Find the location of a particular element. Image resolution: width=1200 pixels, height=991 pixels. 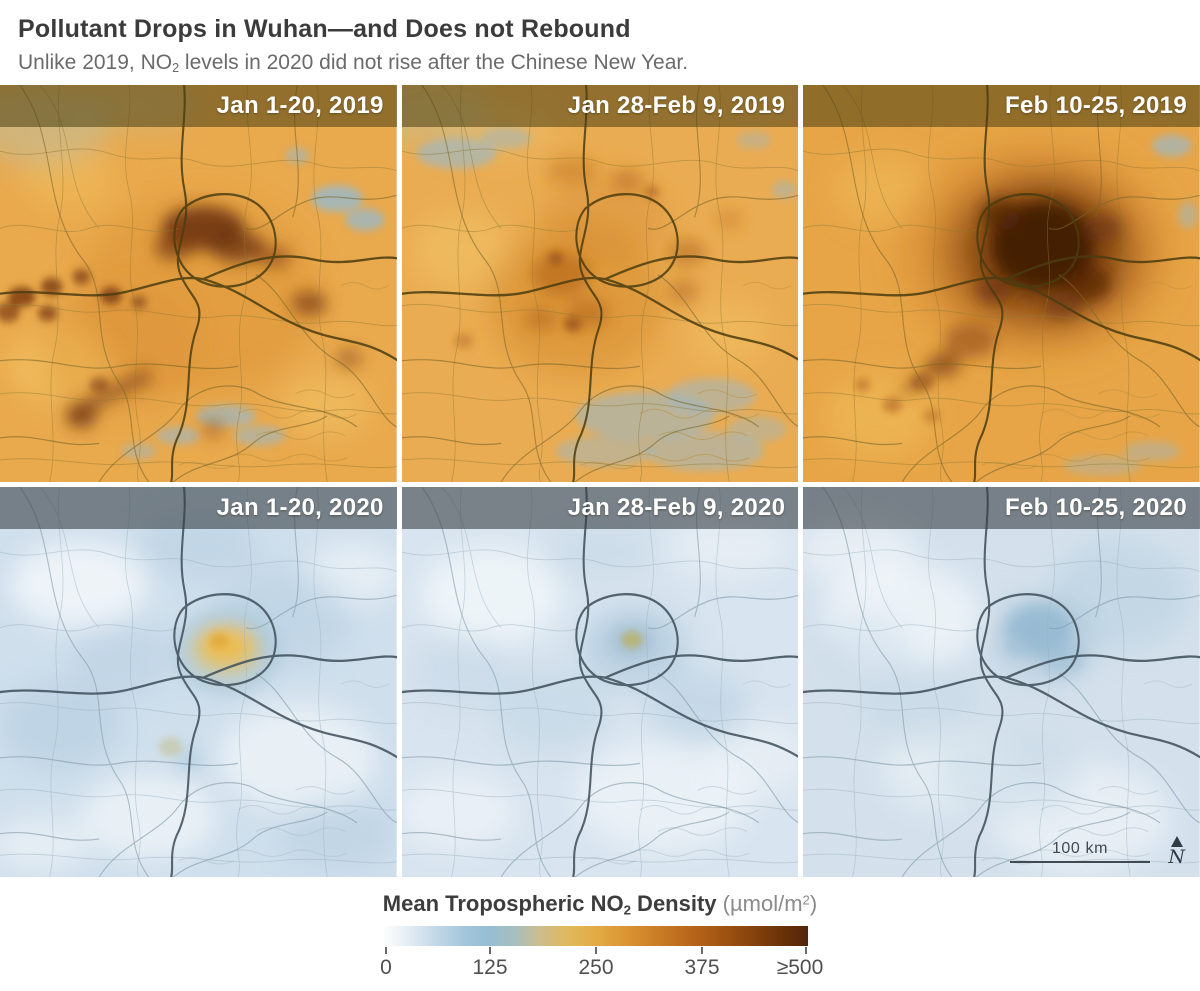

scale-bar-label: 100 km is located at coordinates (1080, 848).